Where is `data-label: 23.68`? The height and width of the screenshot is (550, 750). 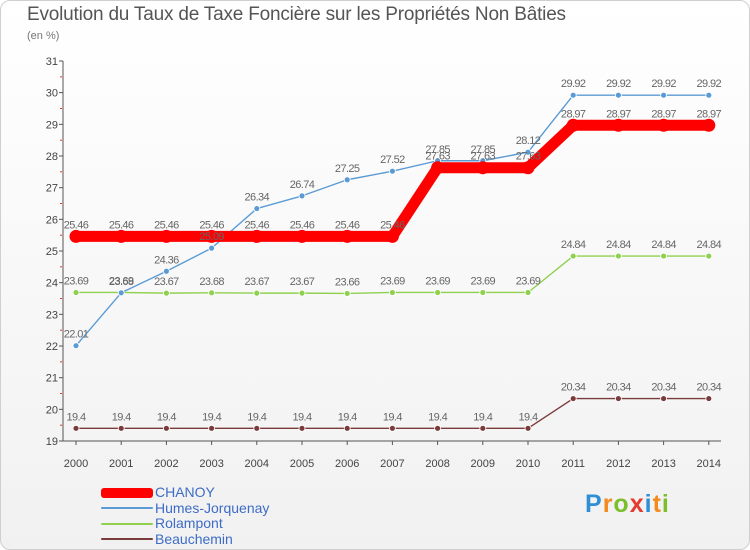 data-label: 23.68 is located at coordinates (121, 282).